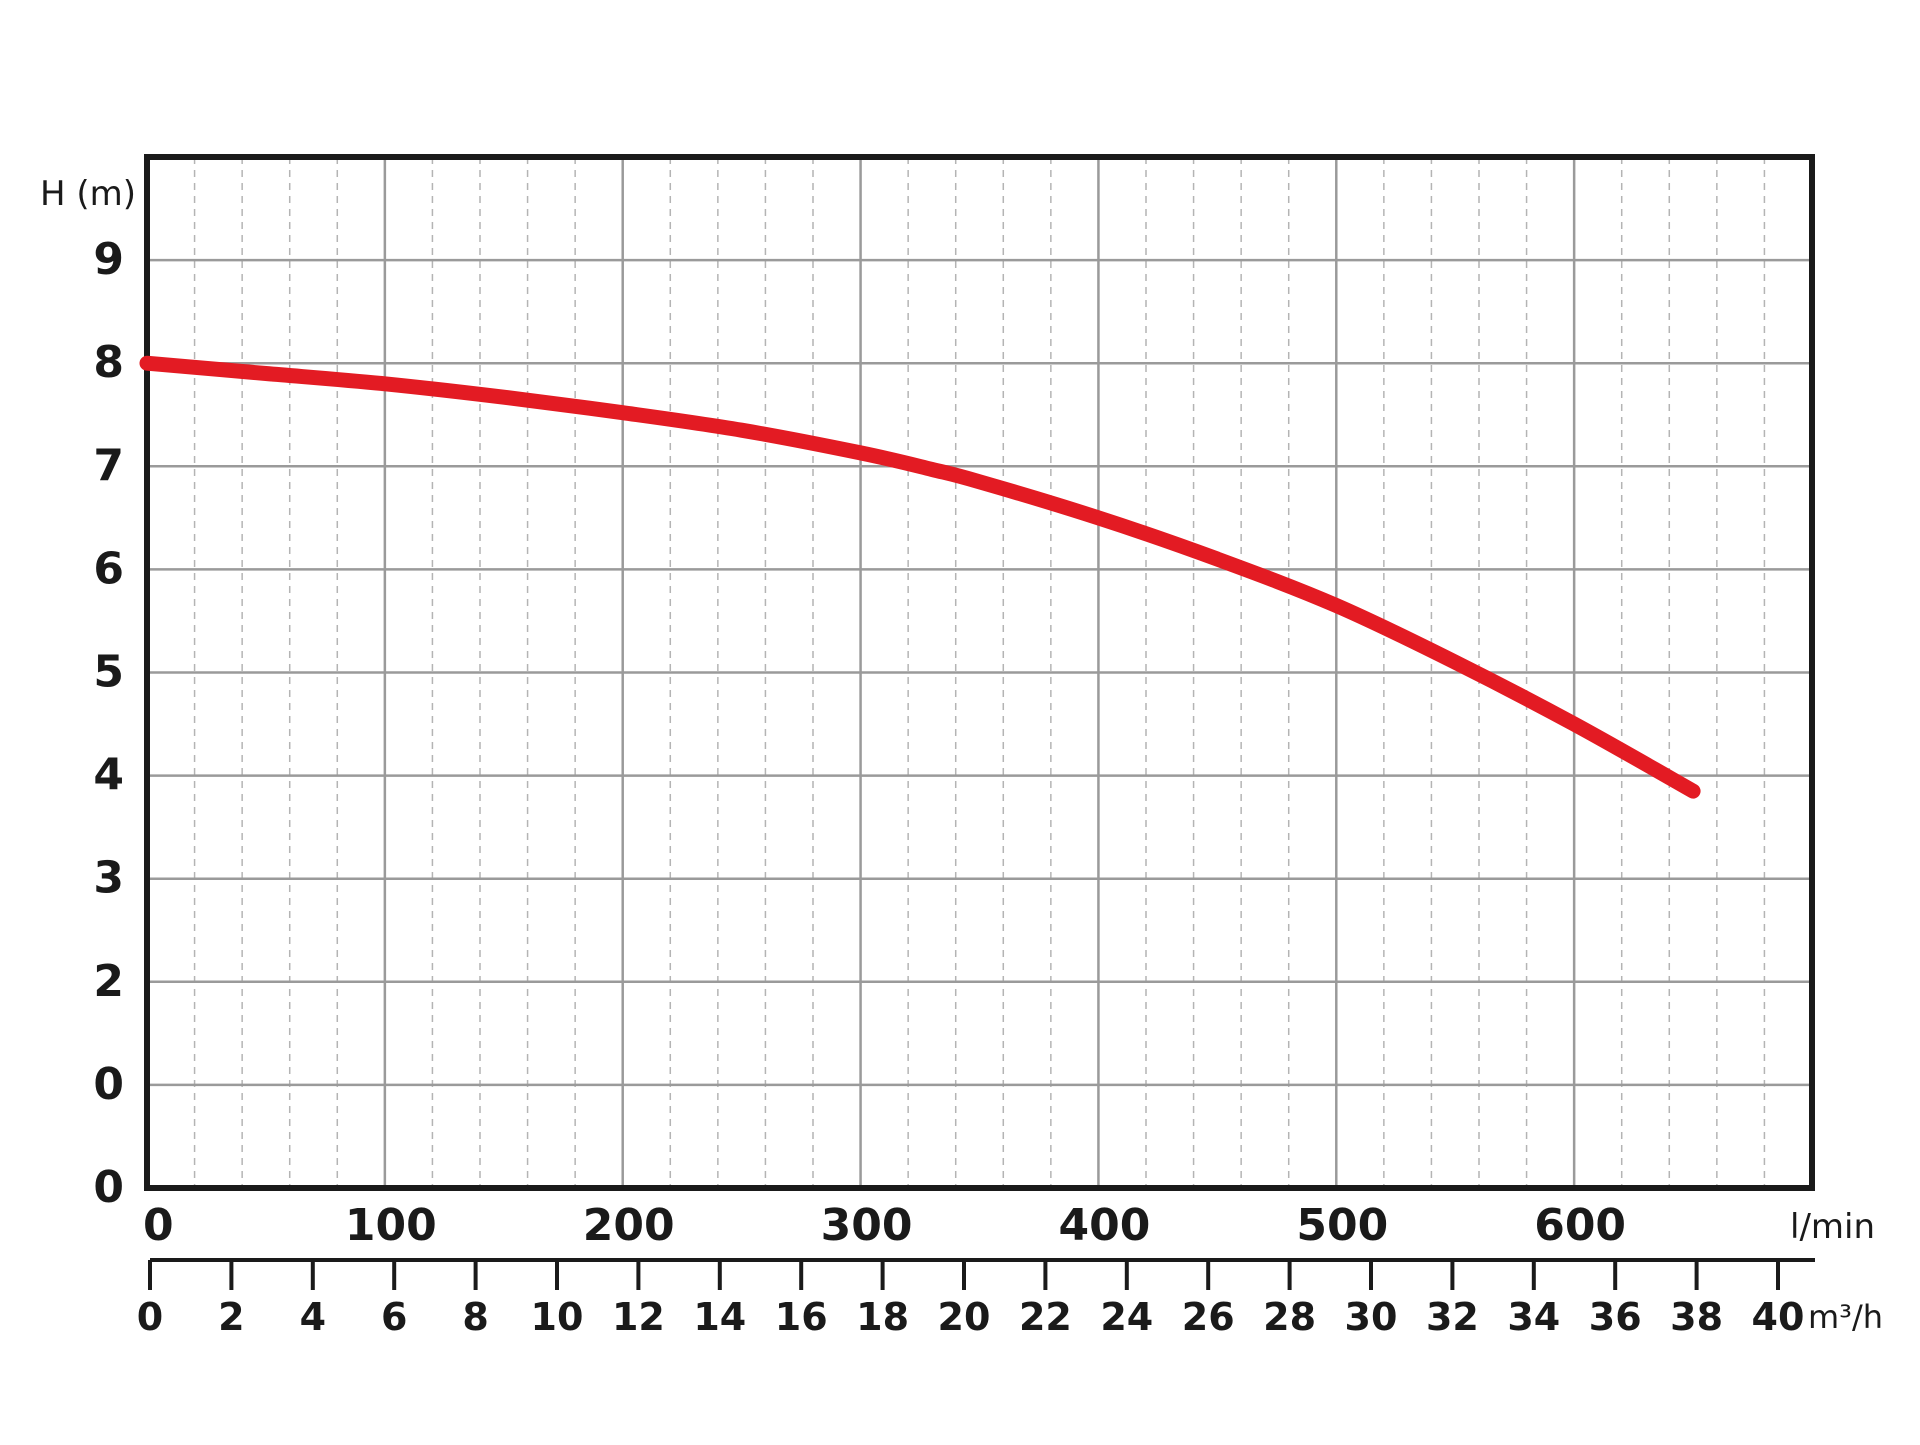 The image size is (1920, 1445). What do you see at coordinates (391, 1225) in the screenshot?
I see `x-tick-label: 100` at bounding box center [391, 1225].